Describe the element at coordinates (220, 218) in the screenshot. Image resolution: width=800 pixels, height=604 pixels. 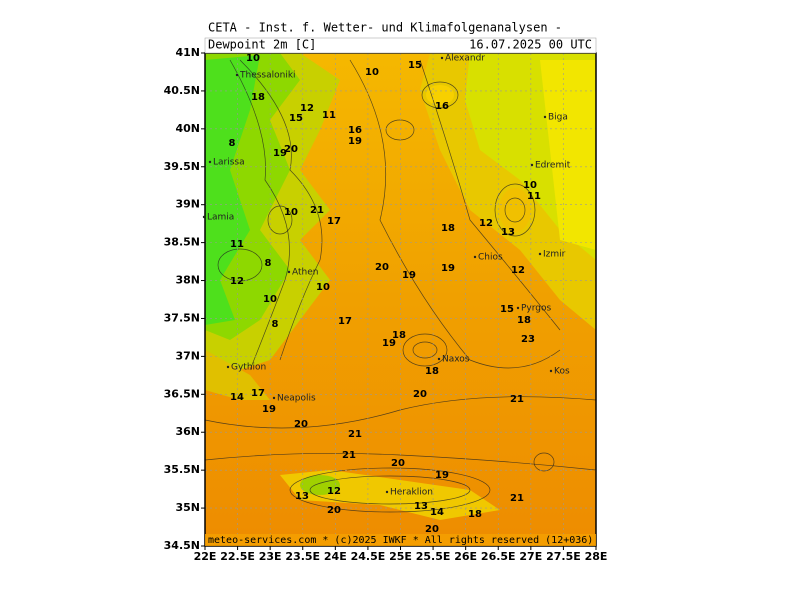
I see `city-label: Lamia` at that location.